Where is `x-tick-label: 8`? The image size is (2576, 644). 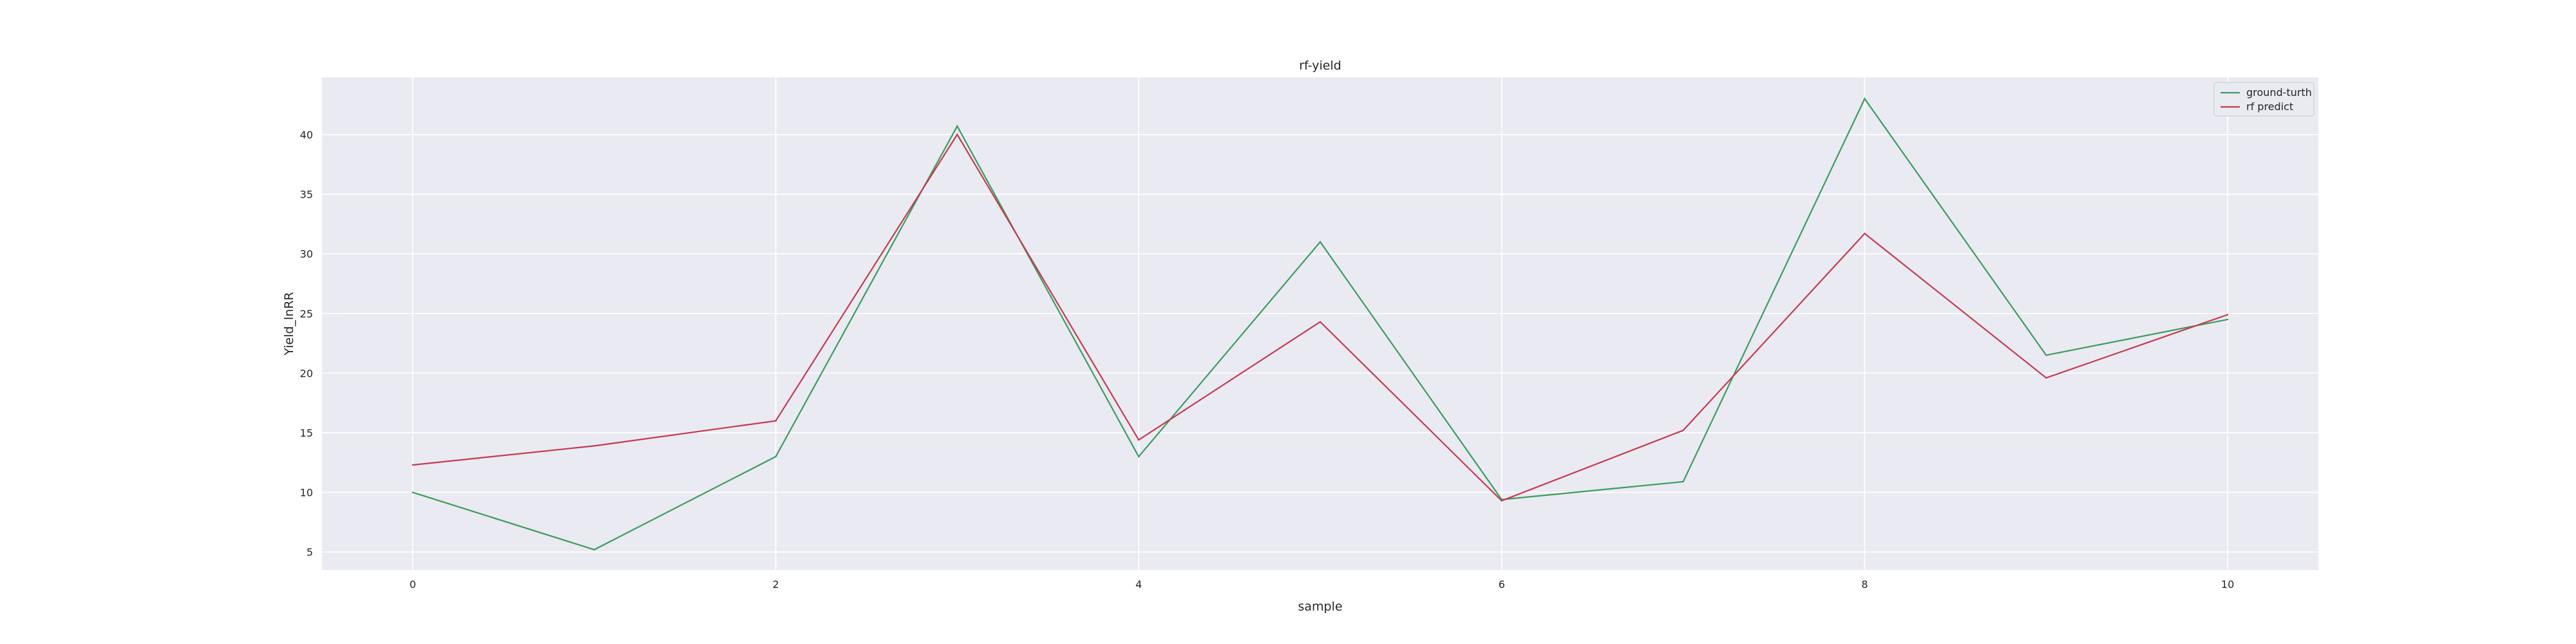 x-tick-label: 8 is located at coordinates (1865, 585).